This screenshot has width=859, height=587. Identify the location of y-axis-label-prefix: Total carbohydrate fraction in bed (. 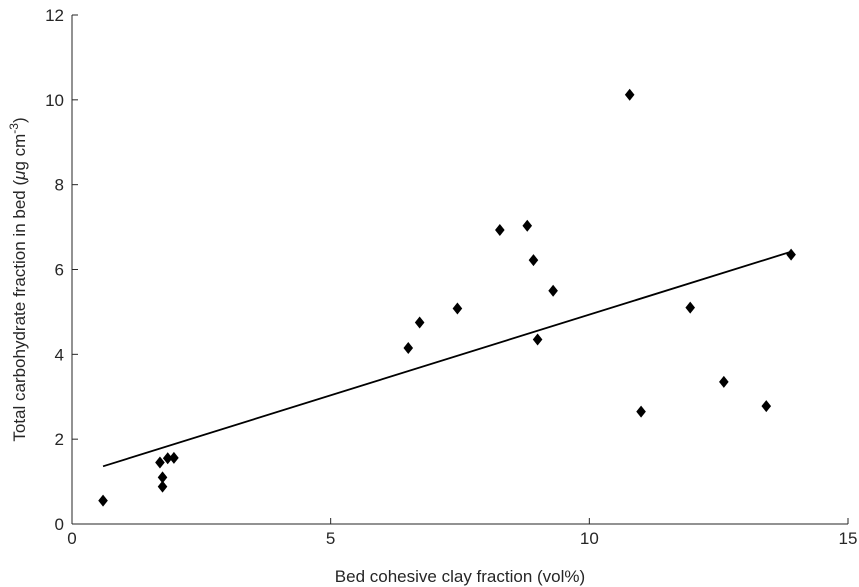
(19, 311).